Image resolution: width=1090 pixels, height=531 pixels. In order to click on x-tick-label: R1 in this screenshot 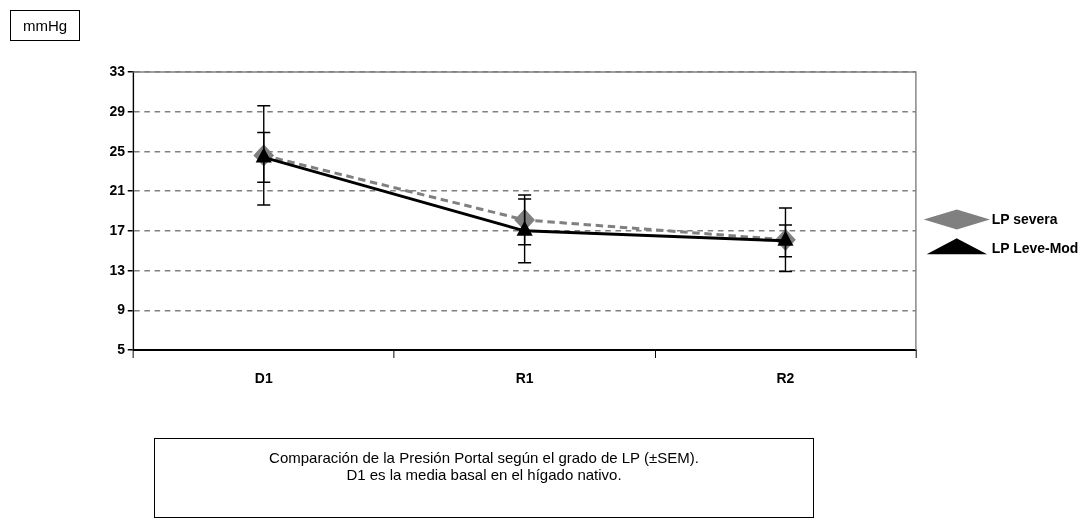, I will do `click(524, 378)`.